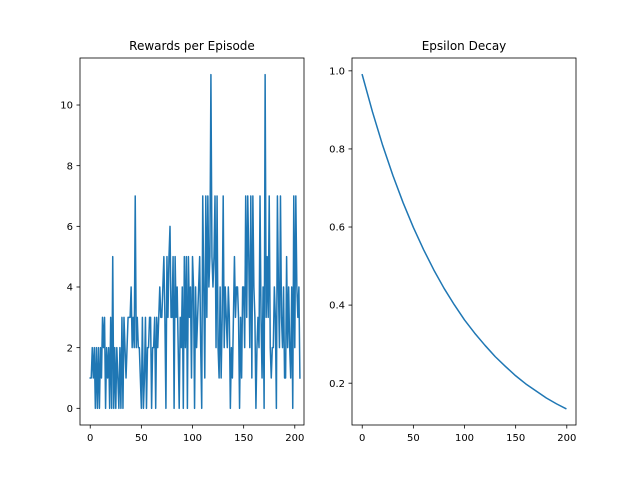 This screenshot has height=485, width=640. What do you see at coordinates (464, 46) in the screenshot?
I see `chart-title-epsilon: Epsilon Decay` at bounding box center [464, 46].